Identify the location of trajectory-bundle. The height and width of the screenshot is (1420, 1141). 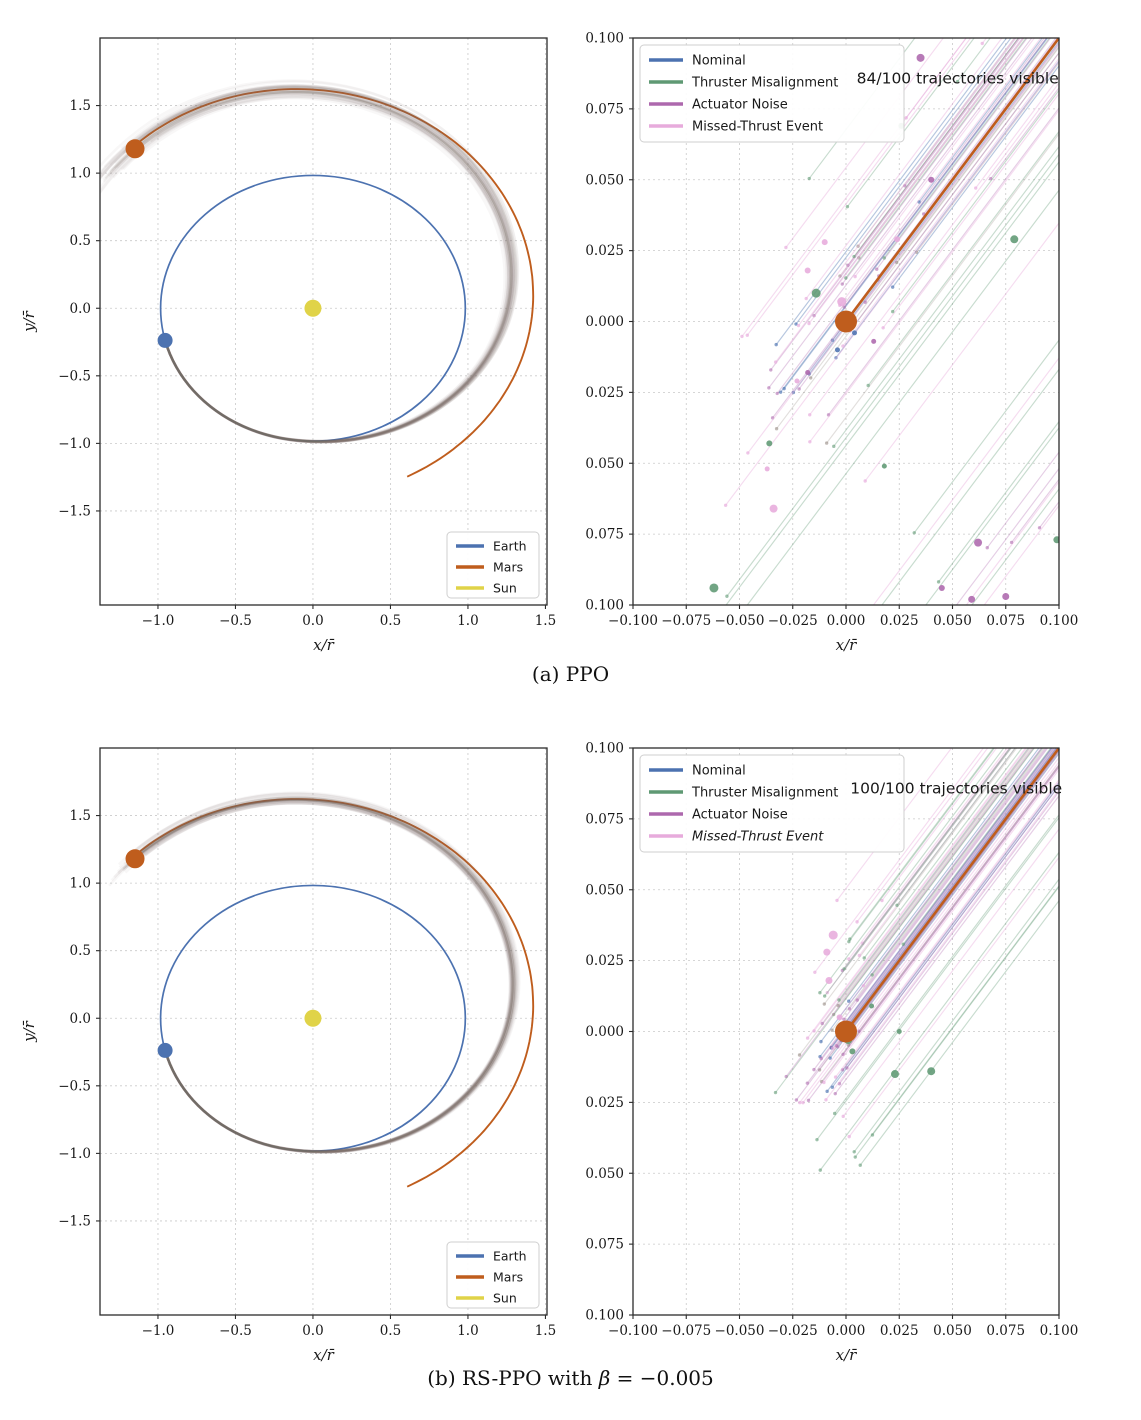
(916, 960).